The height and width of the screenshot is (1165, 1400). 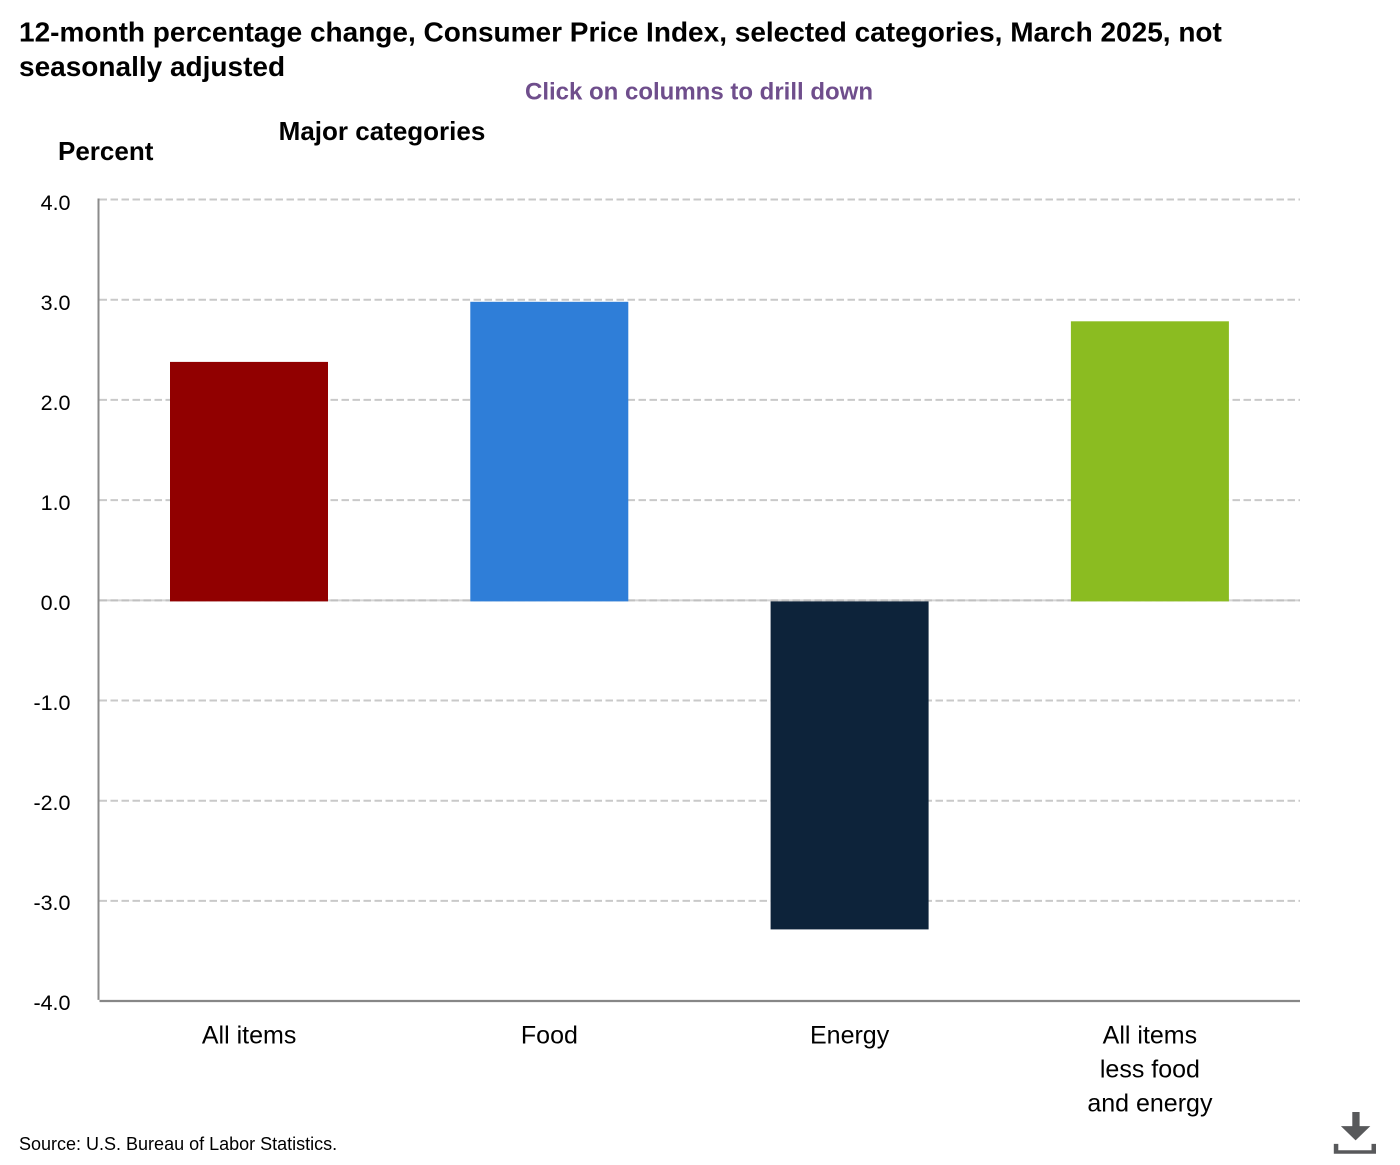 What do you see at coordinates (51, 1003) in the screenshot?
I see `svg-text: -4.0` at bounding box center [51, 1003].